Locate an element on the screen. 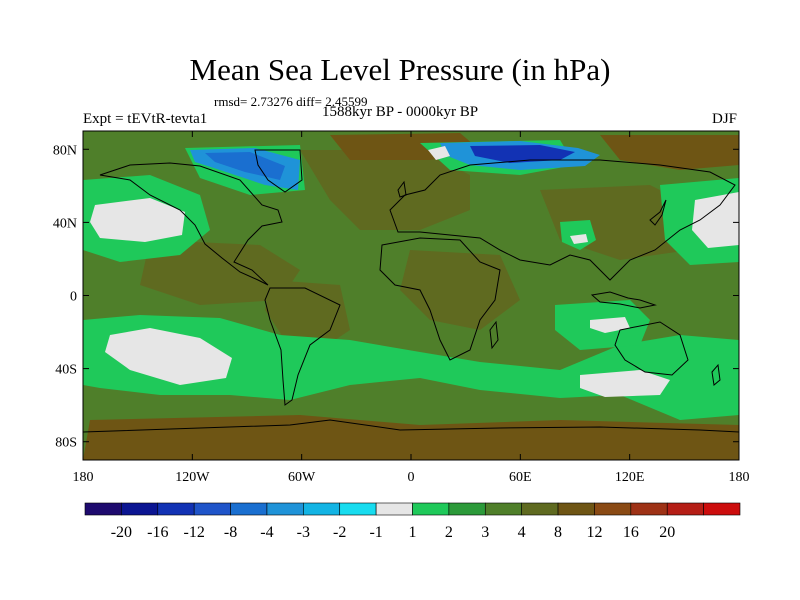  coastline-uk is located at coordinates (402, 189).